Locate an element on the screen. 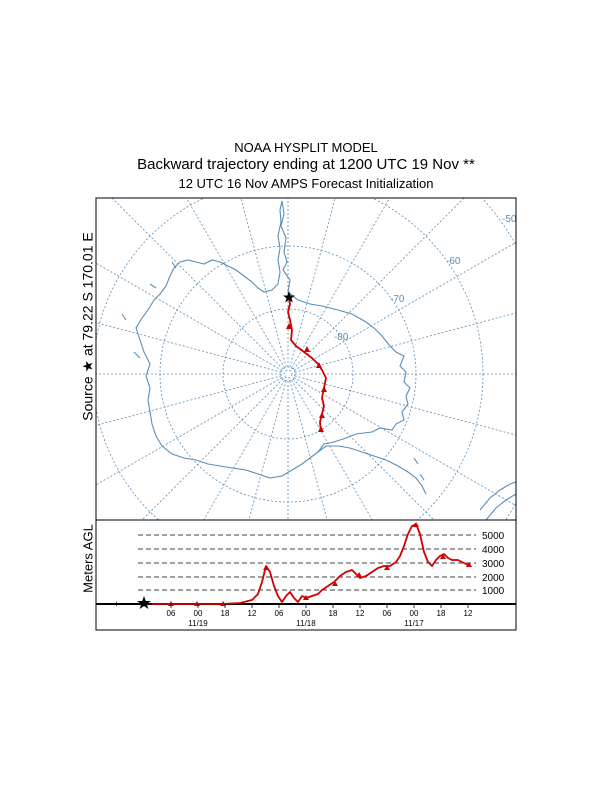 The height and width of the screenshot is (792, 612). map-trajectory-path is located at coordinates (307, 364).